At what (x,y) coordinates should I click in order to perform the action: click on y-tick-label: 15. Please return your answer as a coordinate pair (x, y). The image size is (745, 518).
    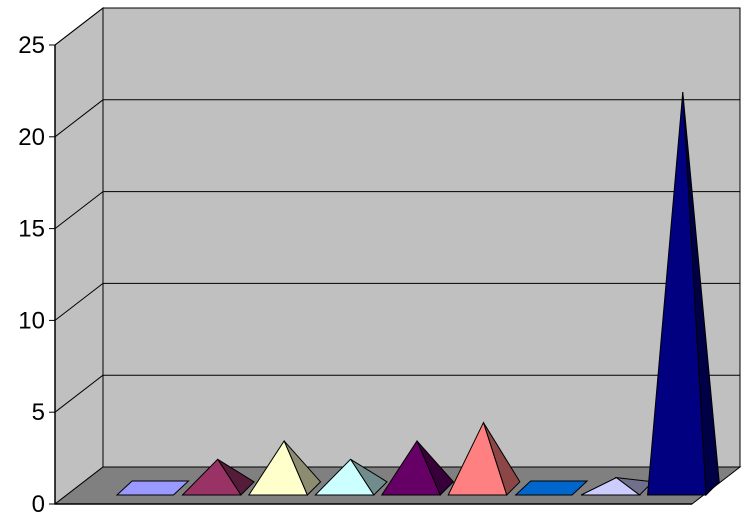
    Looking at the image, I should click on (31, 229).